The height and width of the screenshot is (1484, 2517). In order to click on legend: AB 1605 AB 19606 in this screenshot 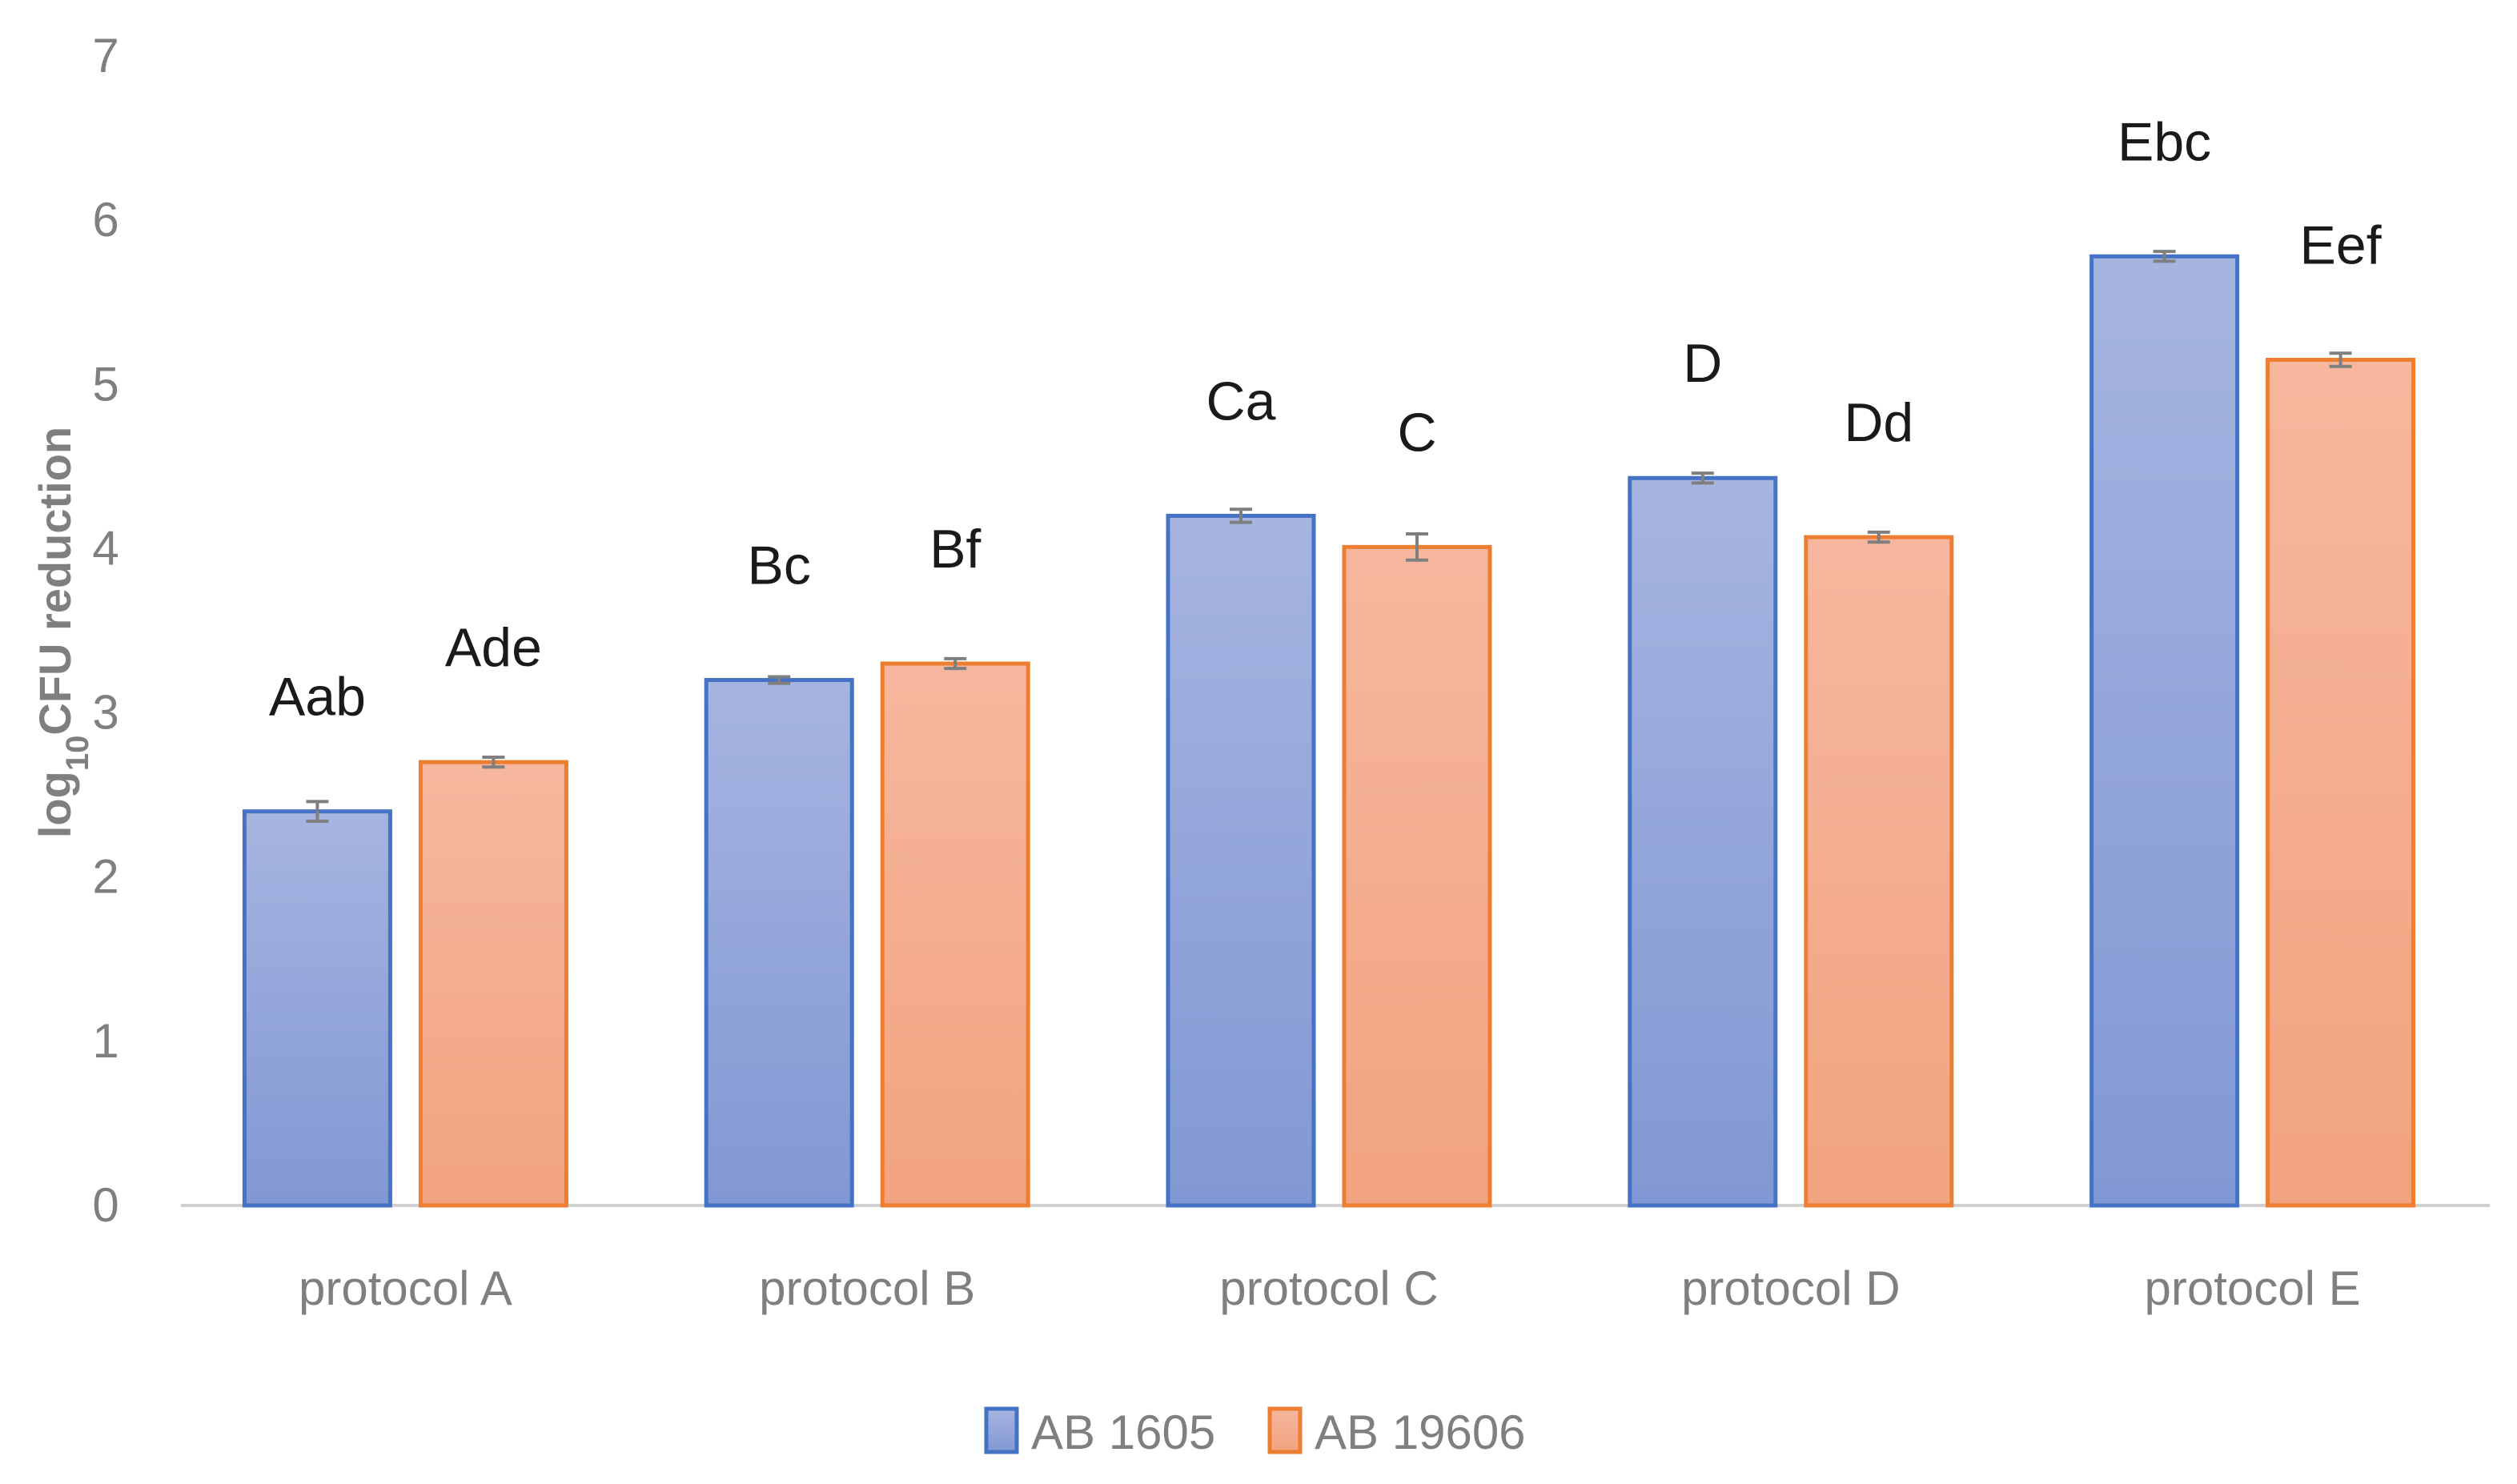, I will do `click(1255, 1432)`.